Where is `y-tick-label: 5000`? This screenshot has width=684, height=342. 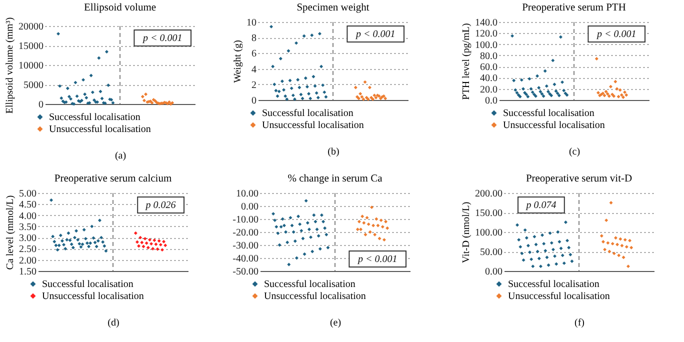
y-tick-label: 5000 is located at coordinates (34, 85).